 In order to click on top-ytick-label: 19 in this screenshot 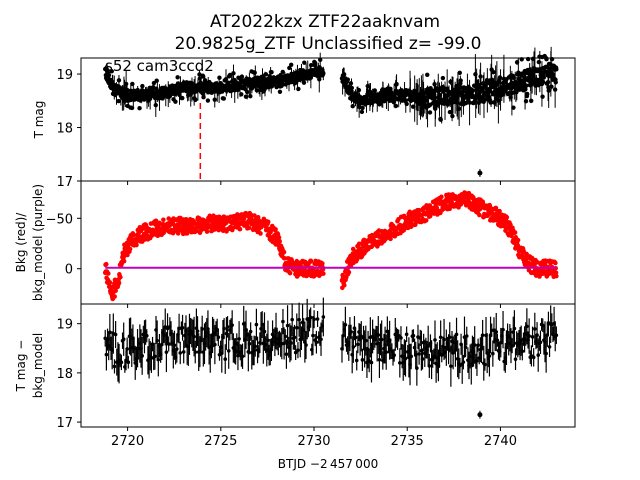, I will do `click(64, 75)`.